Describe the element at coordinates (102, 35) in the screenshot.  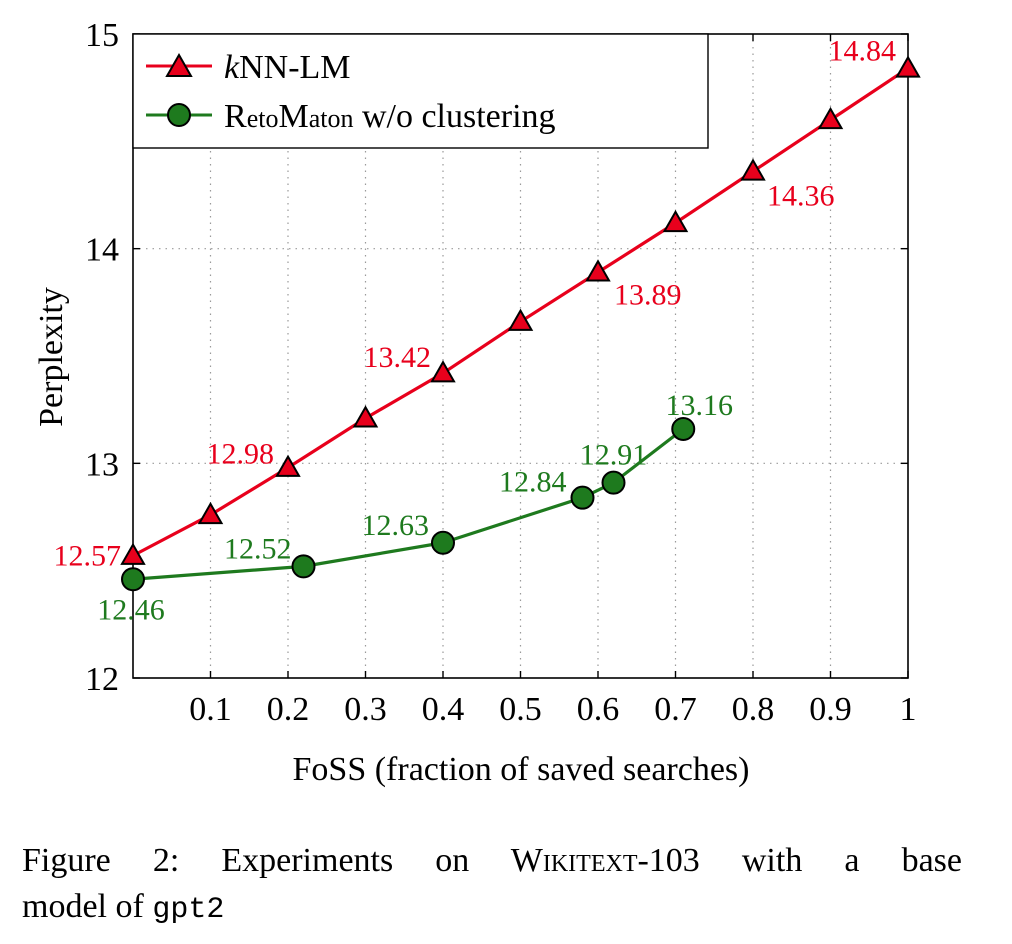
I see `y-tick-label: 15` at that location.